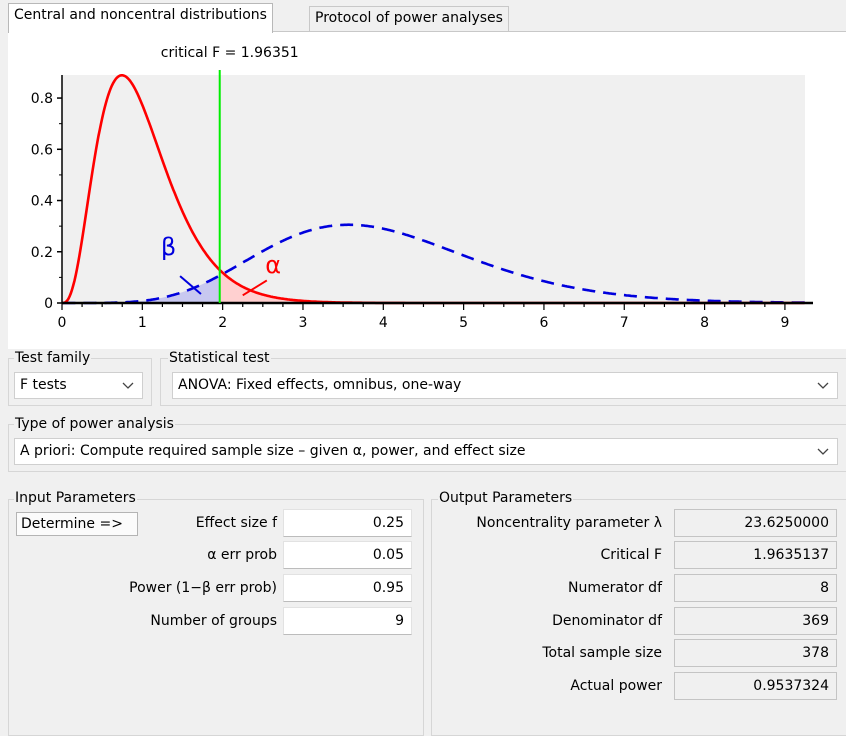 The image size is (846, 736). Describe the element at coordinates (168, 247) in the screenshot. I see `beta-label: β` at that location.